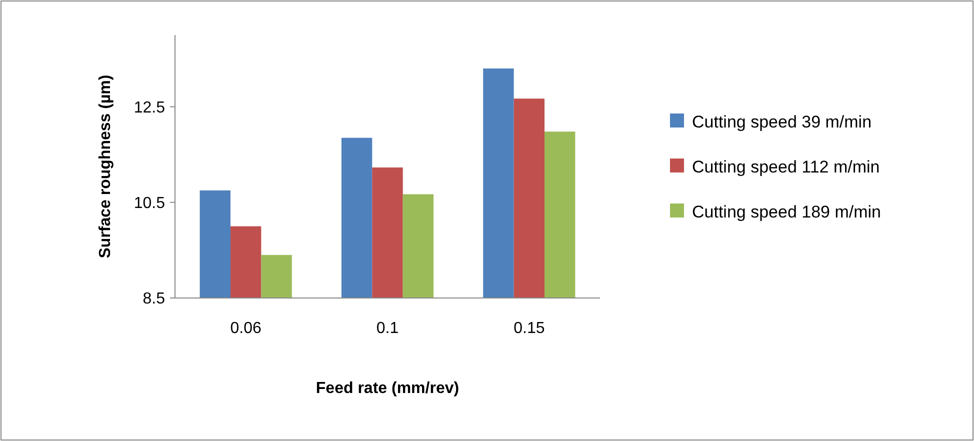 The image size is (974, 441). Describe the element at coordinates (387, 328) in the screenshot. I see `x-tick-label: 0.1` at that location.